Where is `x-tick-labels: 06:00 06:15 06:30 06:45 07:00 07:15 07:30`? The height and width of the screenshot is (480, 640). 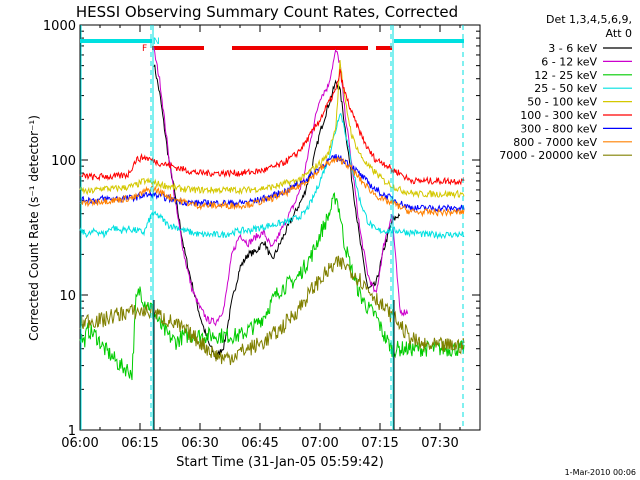 x-tick-labels: 06:00 06:15 06:30 06:45 07:00 07:15 07:30 is located at coordinates (259, 443).